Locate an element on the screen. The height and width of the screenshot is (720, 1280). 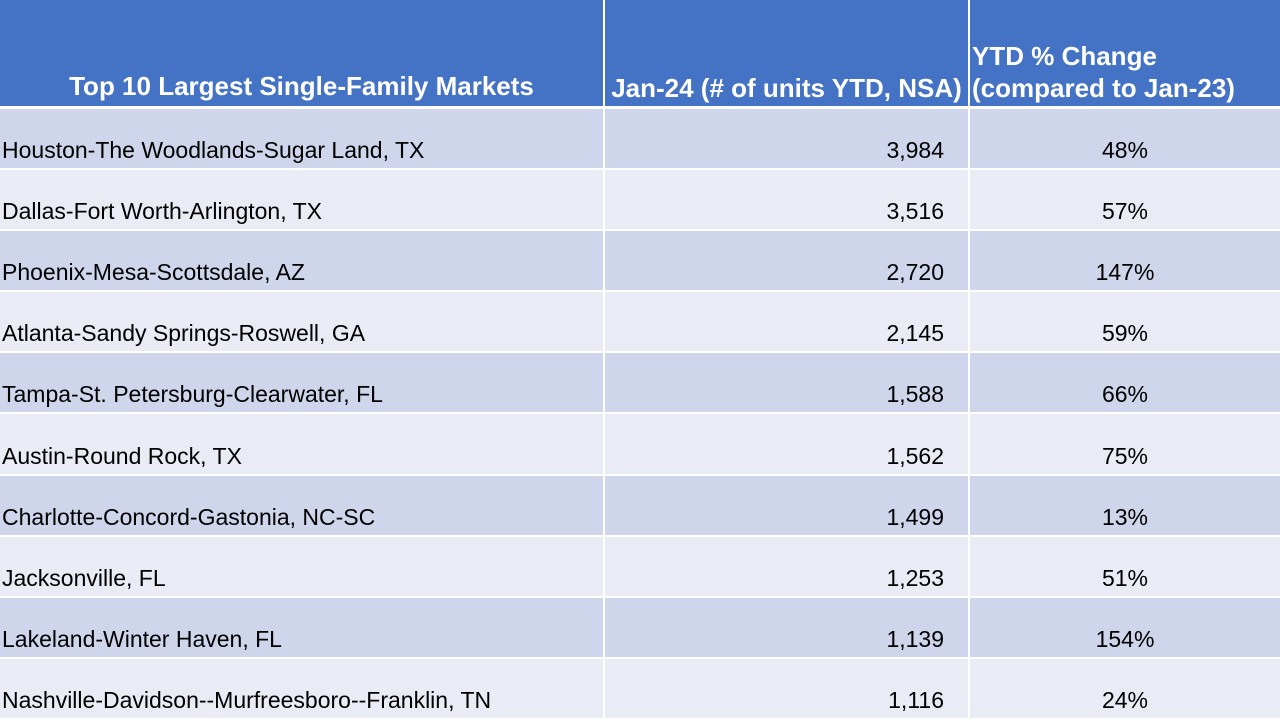
table-row-8-units: 1,253 is located at coordinates (787, 567).